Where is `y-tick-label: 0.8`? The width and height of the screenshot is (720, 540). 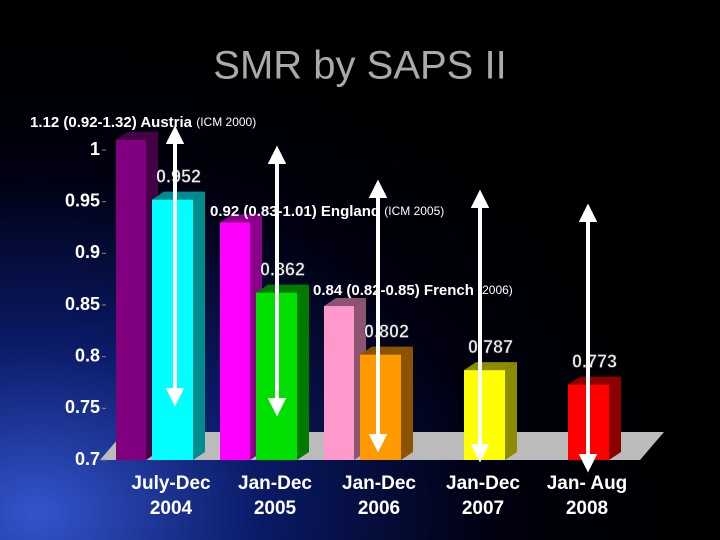
y-tick-label: 0.8 is located at coordinates (87, 355).